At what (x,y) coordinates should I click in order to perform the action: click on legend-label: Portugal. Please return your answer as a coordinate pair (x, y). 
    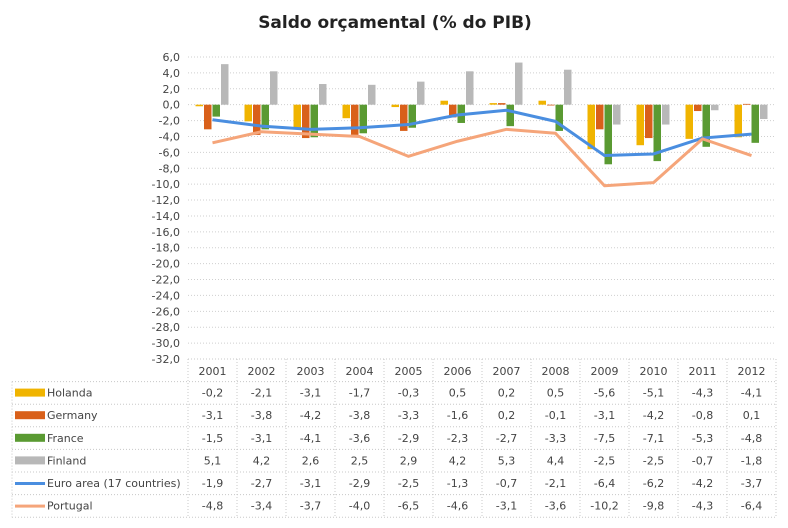
    Looking at the image, I should click on (70, 506).